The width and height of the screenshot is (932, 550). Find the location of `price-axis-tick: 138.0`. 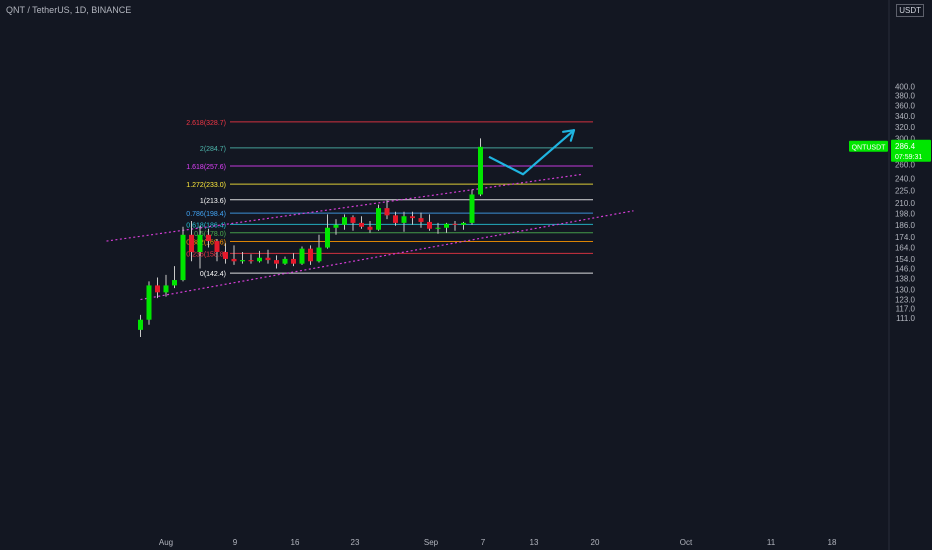

price-axis-tick: 138.0 is located at coordinates (905, 279).